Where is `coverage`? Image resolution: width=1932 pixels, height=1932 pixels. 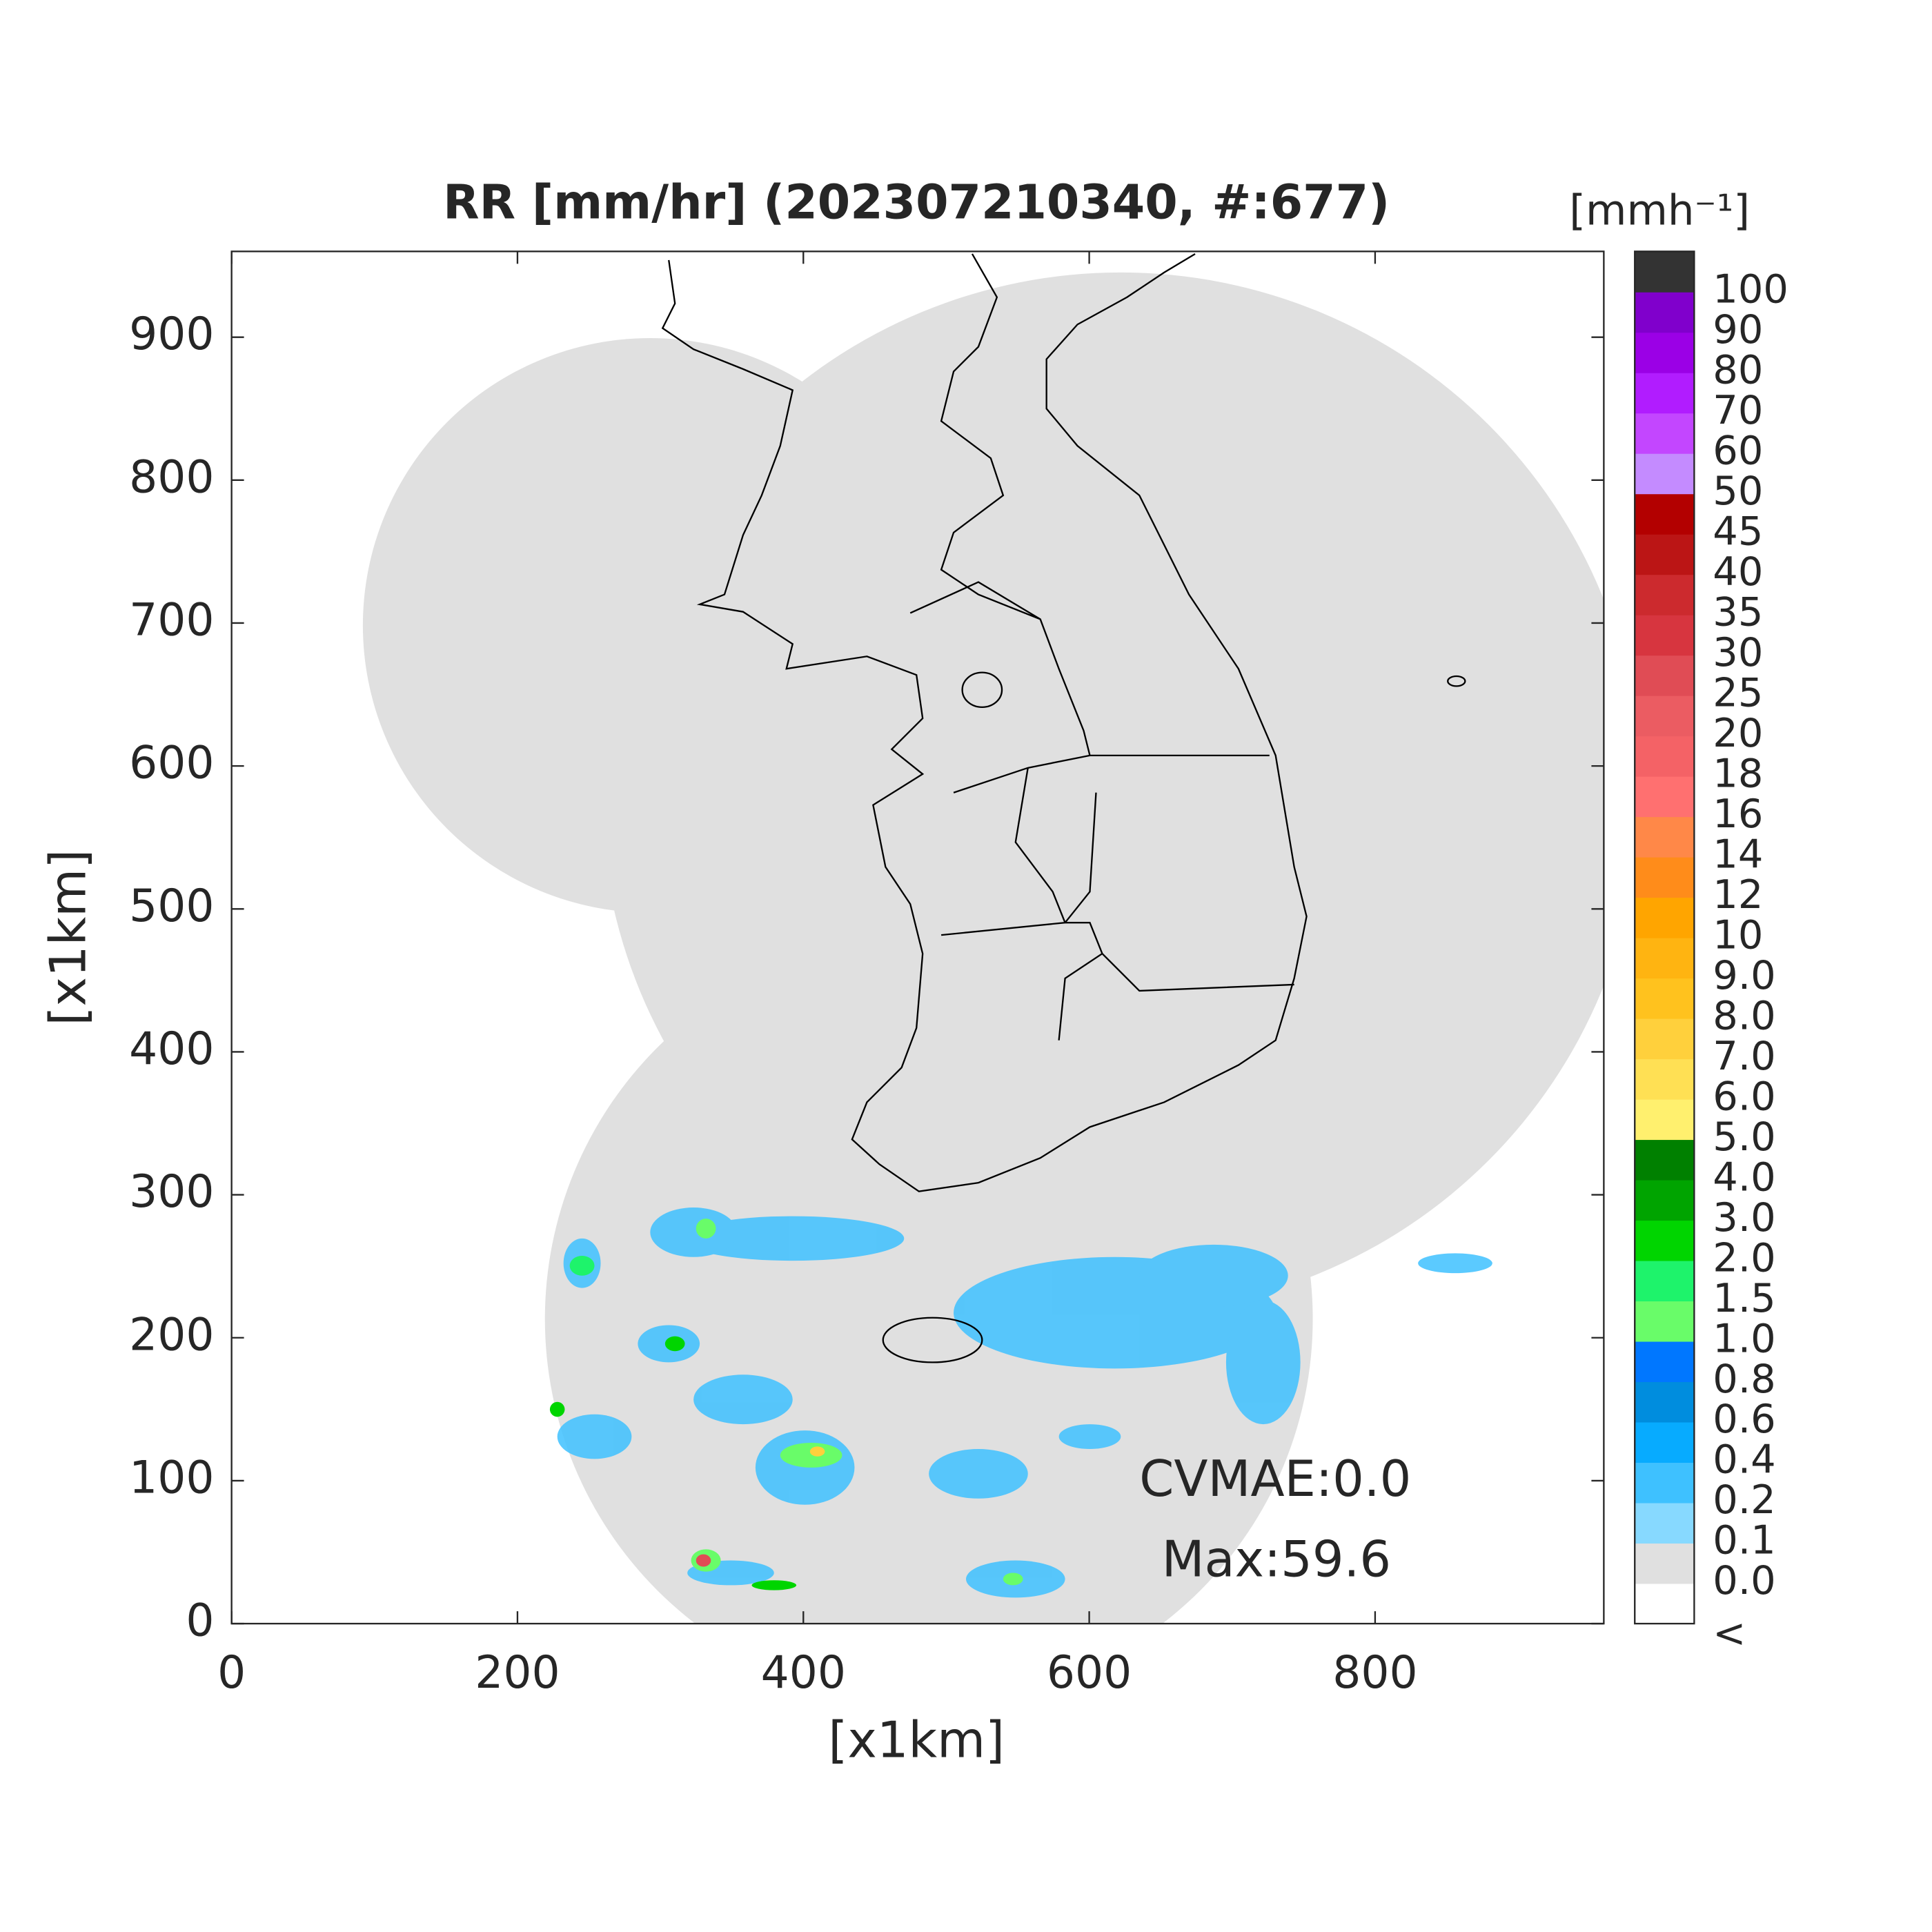 coverage is located at coordinates (928, 1279).